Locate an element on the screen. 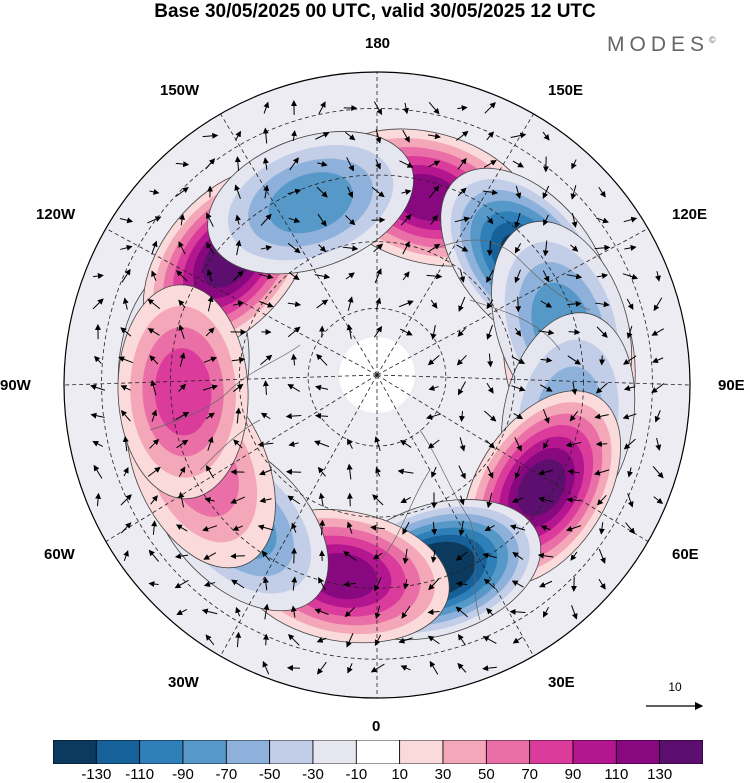 This screenshot has height=783, width=750. colorbar-tick-label: 50 is located at coordinates (486, 774).